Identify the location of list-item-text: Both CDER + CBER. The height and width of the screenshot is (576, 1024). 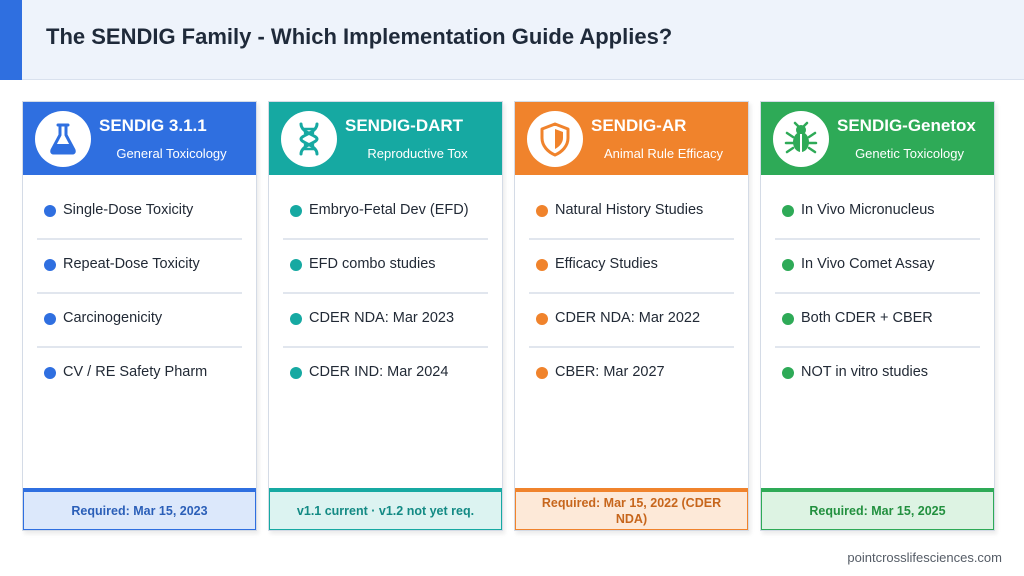
(867, 318).